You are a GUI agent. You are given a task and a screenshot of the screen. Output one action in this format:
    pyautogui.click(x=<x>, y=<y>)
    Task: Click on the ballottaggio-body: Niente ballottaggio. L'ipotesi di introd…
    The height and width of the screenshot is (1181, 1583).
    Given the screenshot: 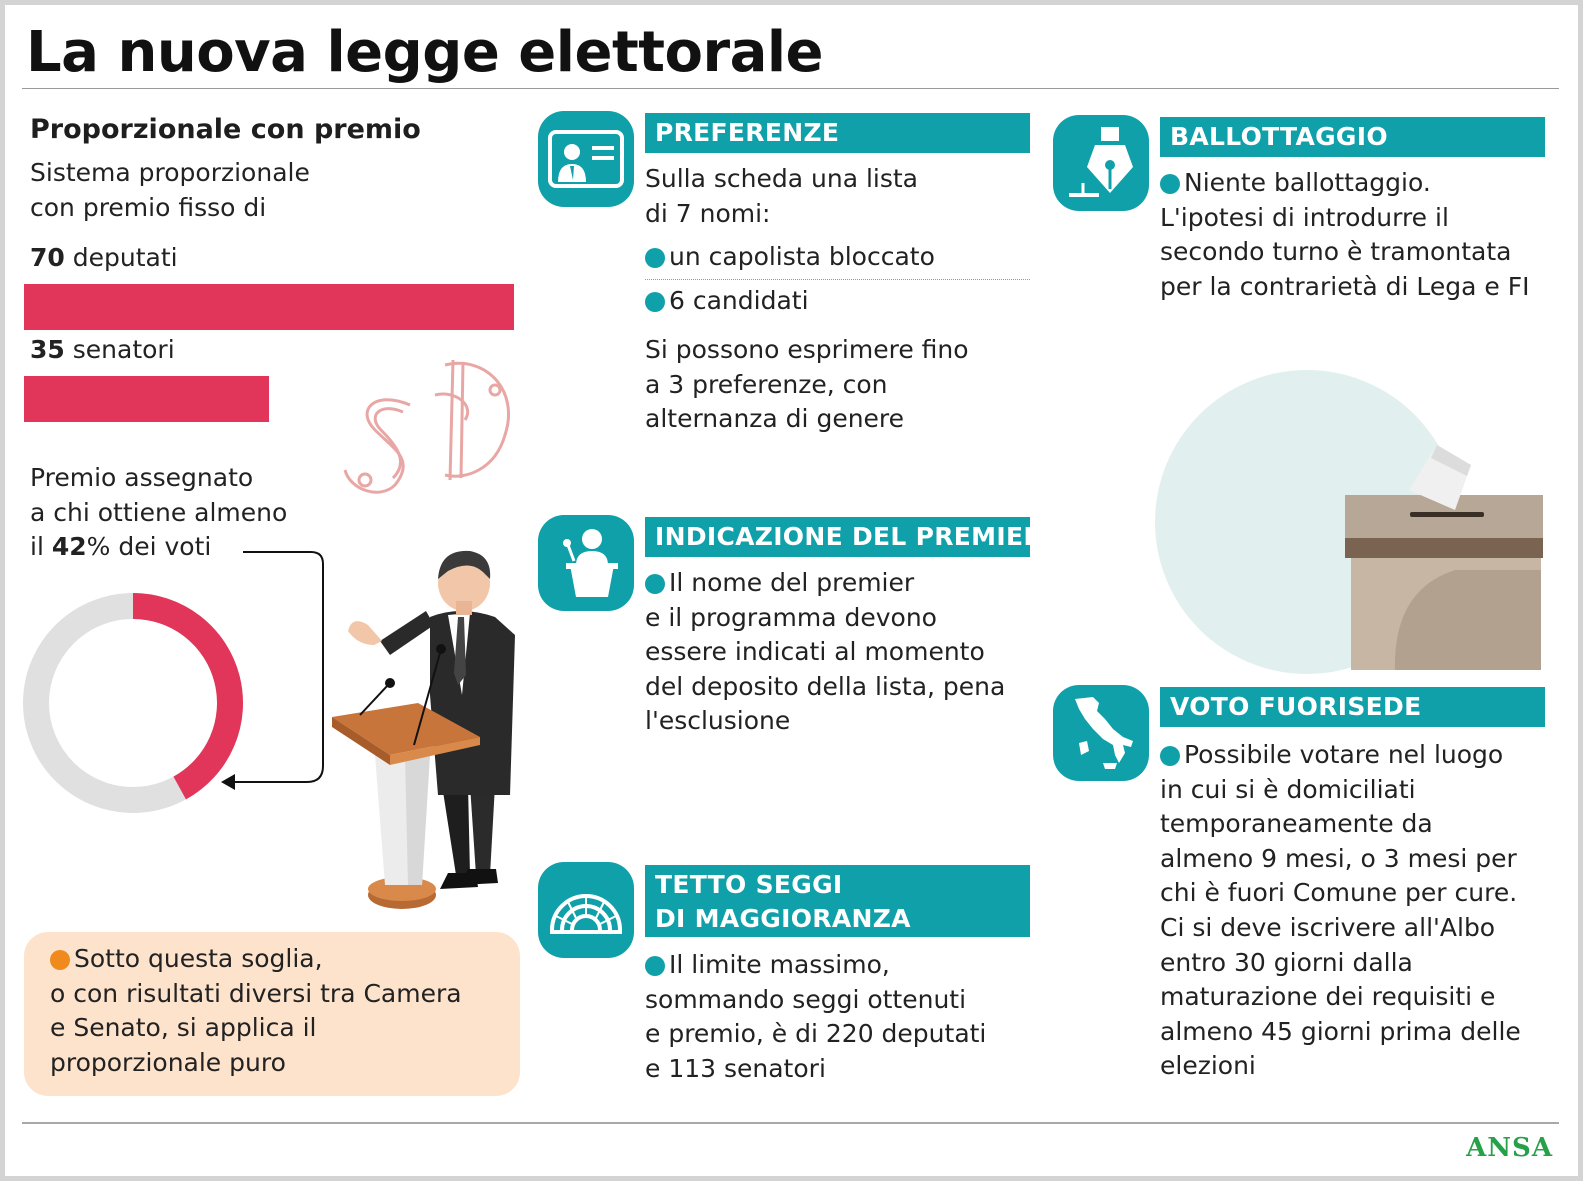 What is the action you would take?
    pyautogui.click(x=1345, y=234)
    